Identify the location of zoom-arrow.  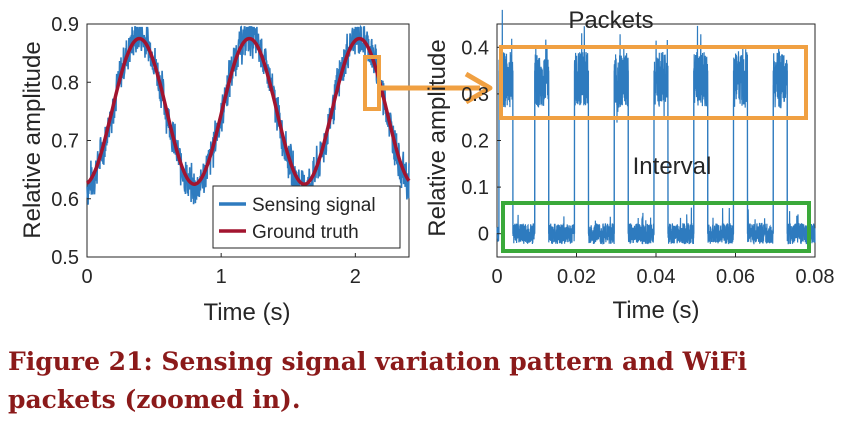
(436, 88).